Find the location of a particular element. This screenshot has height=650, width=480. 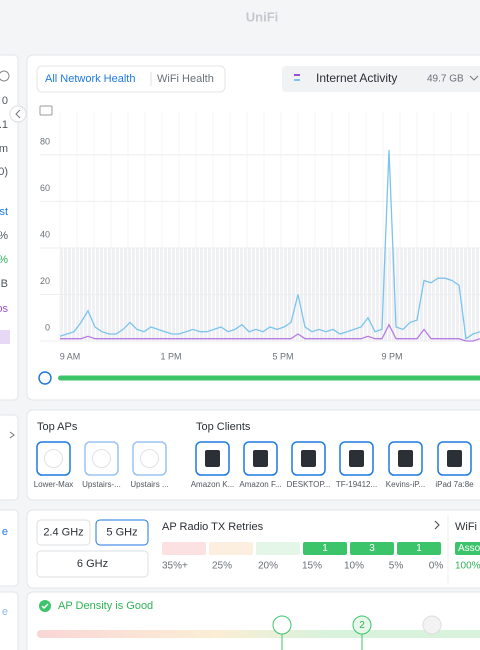

side-chart is located at coordinates (5, 337).